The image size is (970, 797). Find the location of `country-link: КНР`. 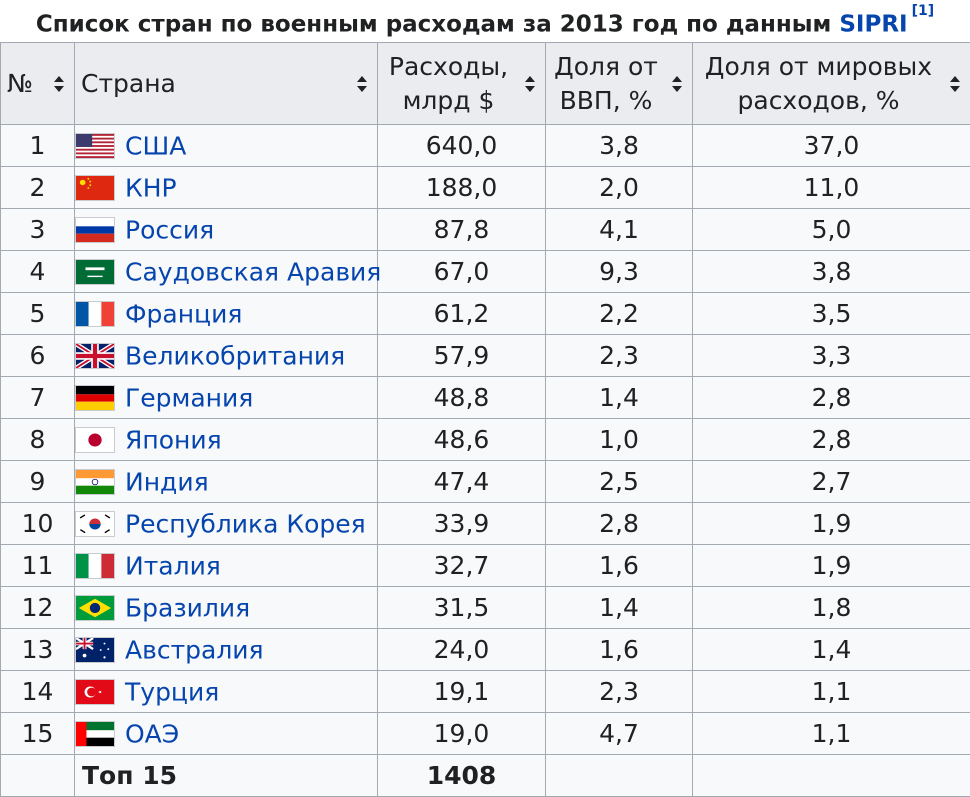

country-link: КНР is located at coordinates (151, 188).